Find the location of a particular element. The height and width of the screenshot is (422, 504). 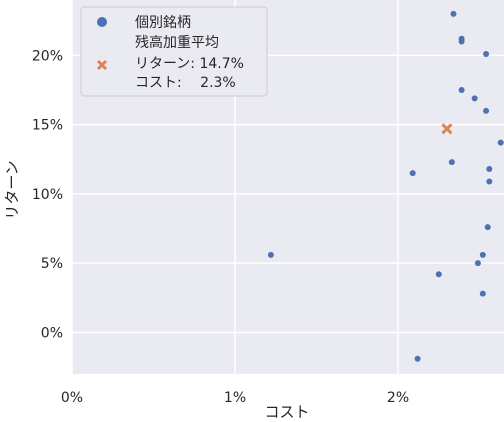

x-tick-label: 0% is located at coordinates (72, 398).